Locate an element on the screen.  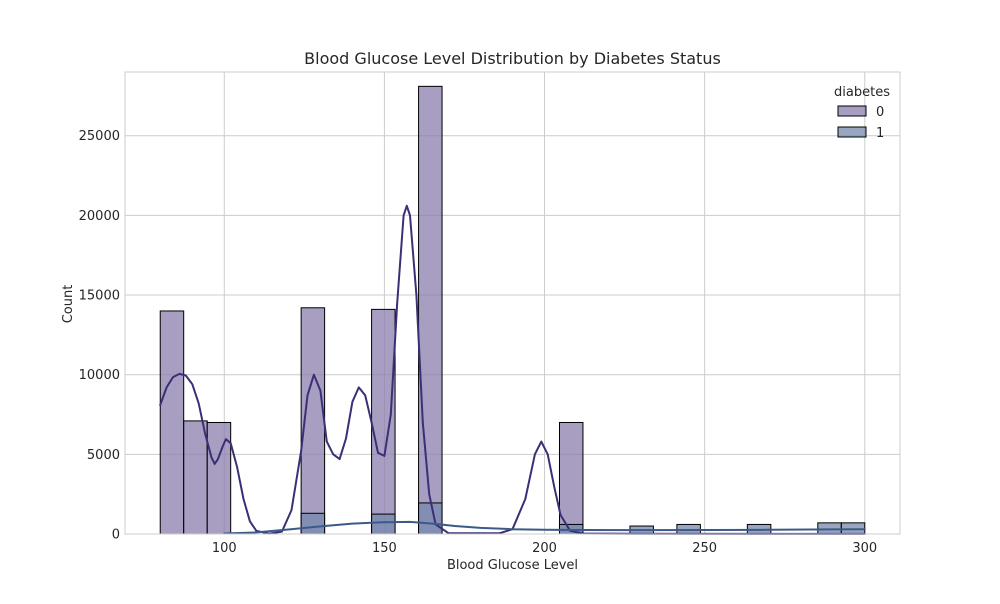
y-tick-label: 10000 is located at coordinates (99, 375).